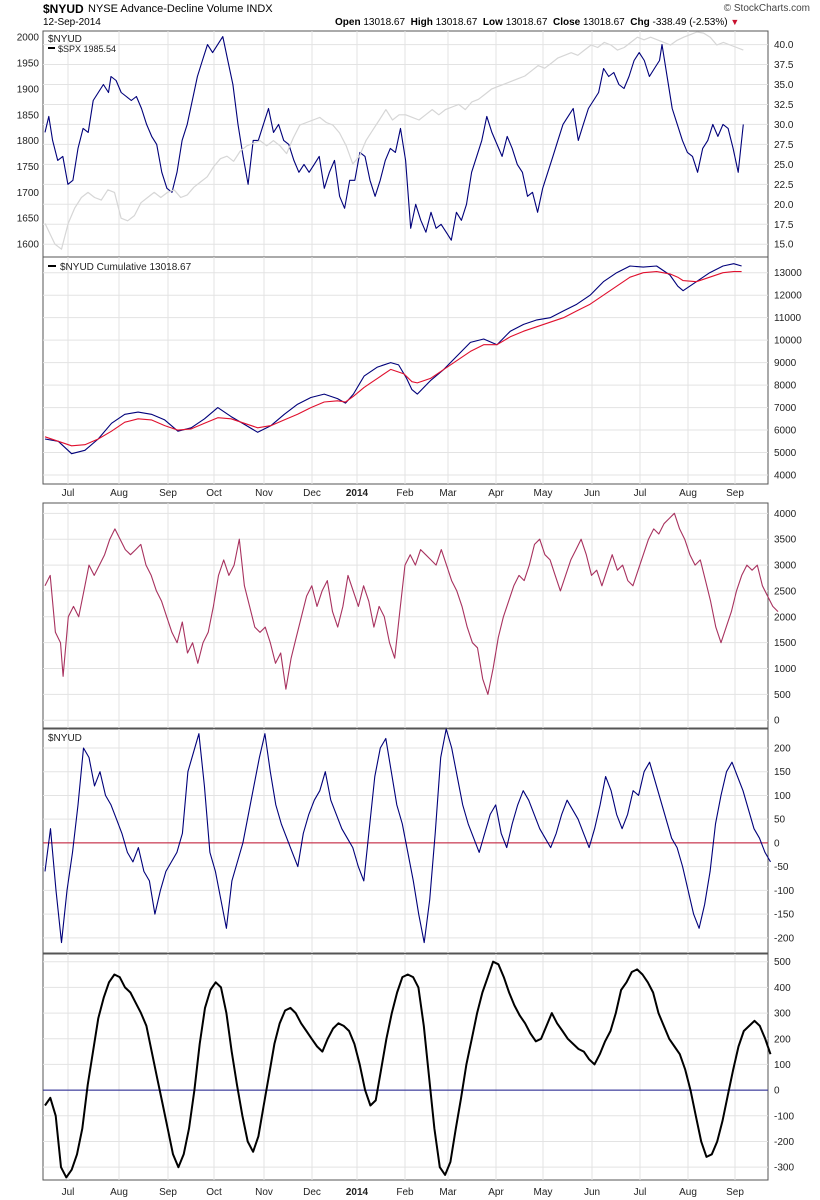 This screenshot has width=820, height=1200. I want to click on y-tick-label: -50, so click(781, 867).